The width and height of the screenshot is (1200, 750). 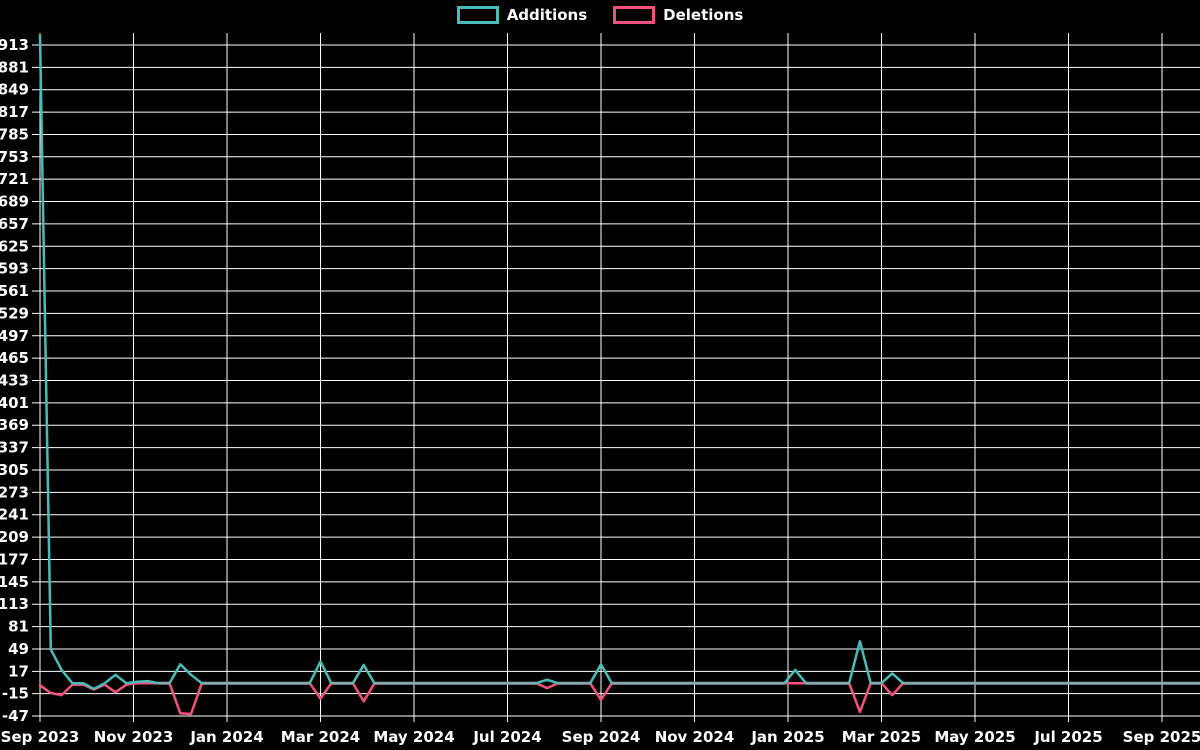 What do you see at coordinates (14, 537) in the screenshot?
I see `y-tick-label: 209` at bounding box center [14, 537].